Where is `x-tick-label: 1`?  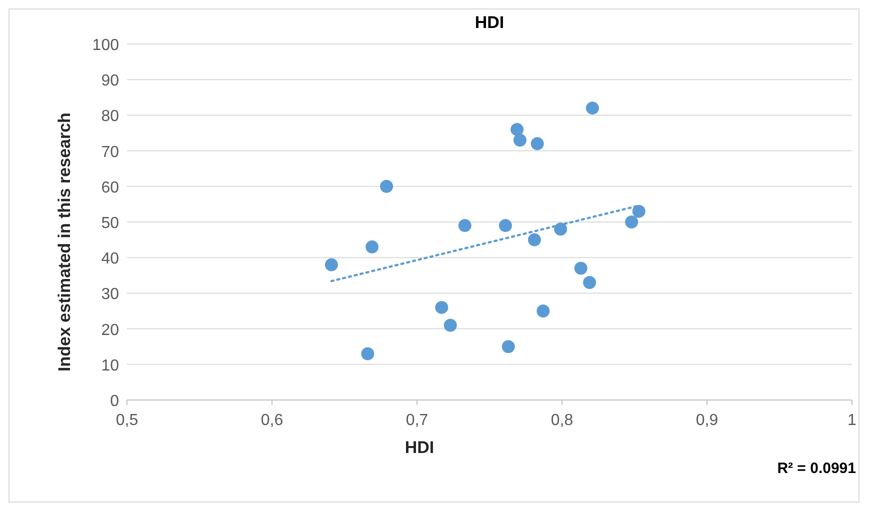
x-tick-label: 1 is located at coordinates (852, 420).